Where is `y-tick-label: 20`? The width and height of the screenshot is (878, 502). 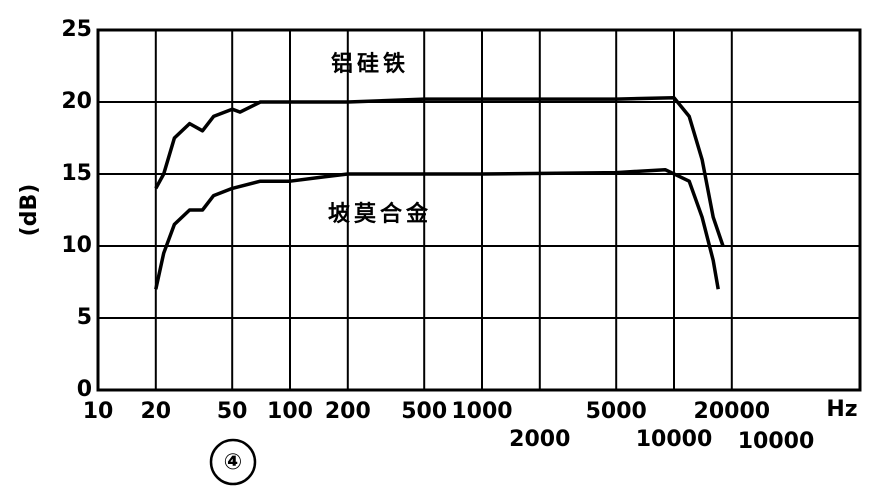
y-tick-label: 20 is located at coordinates (76, 101).